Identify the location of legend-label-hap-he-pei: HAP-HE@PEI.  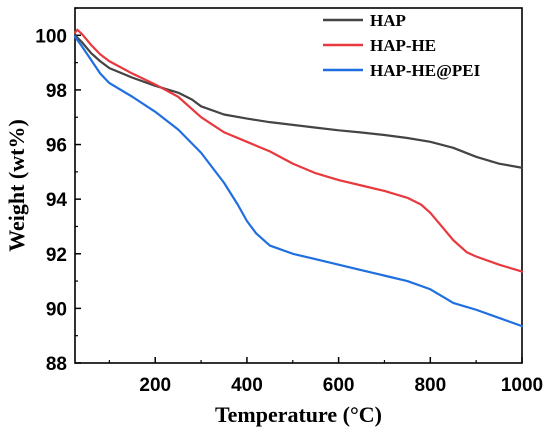
(425, 70).